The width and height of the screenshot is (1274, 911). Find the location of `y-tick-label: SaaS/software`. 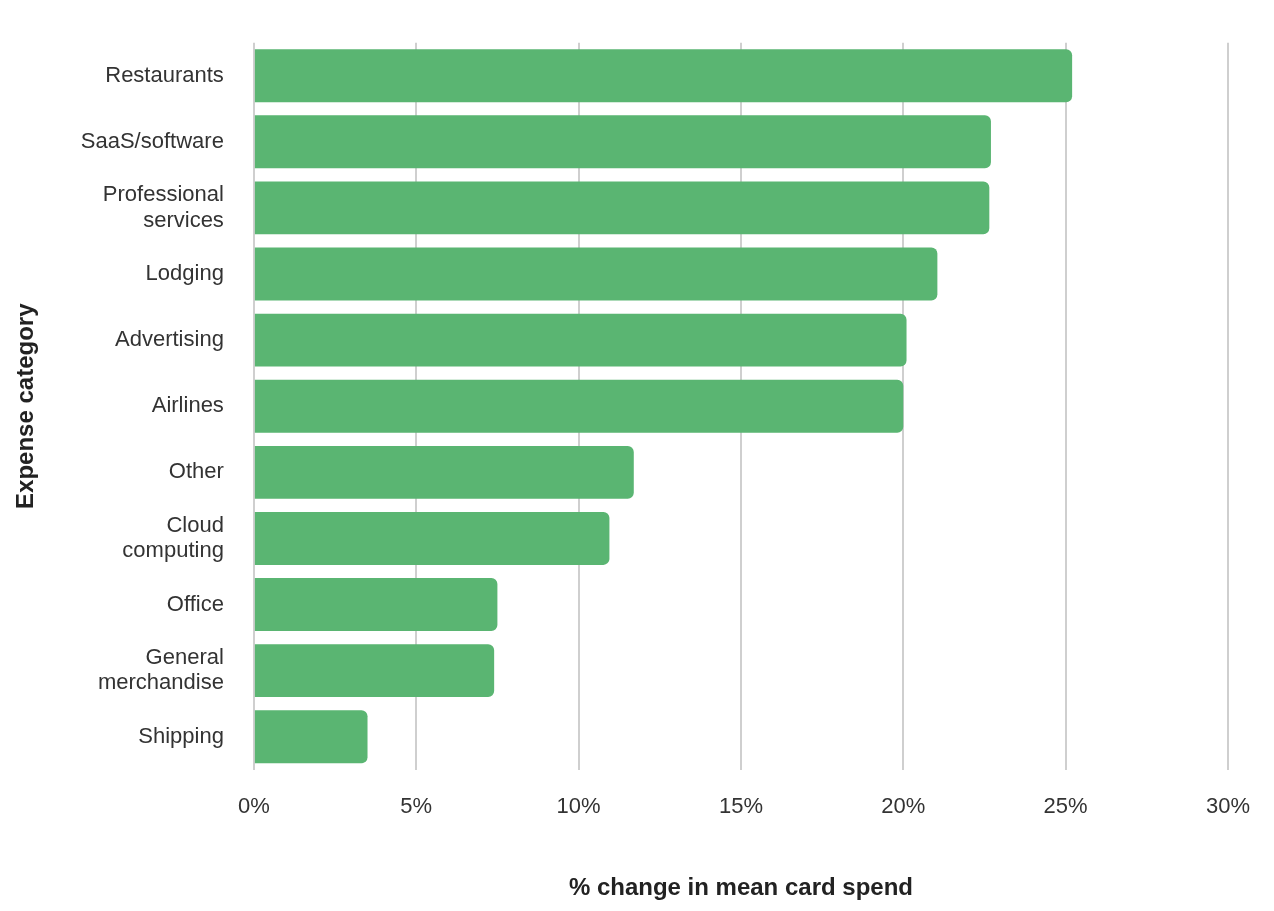

y-tick-label: SaaS/software is located at coordinates (152, 140).